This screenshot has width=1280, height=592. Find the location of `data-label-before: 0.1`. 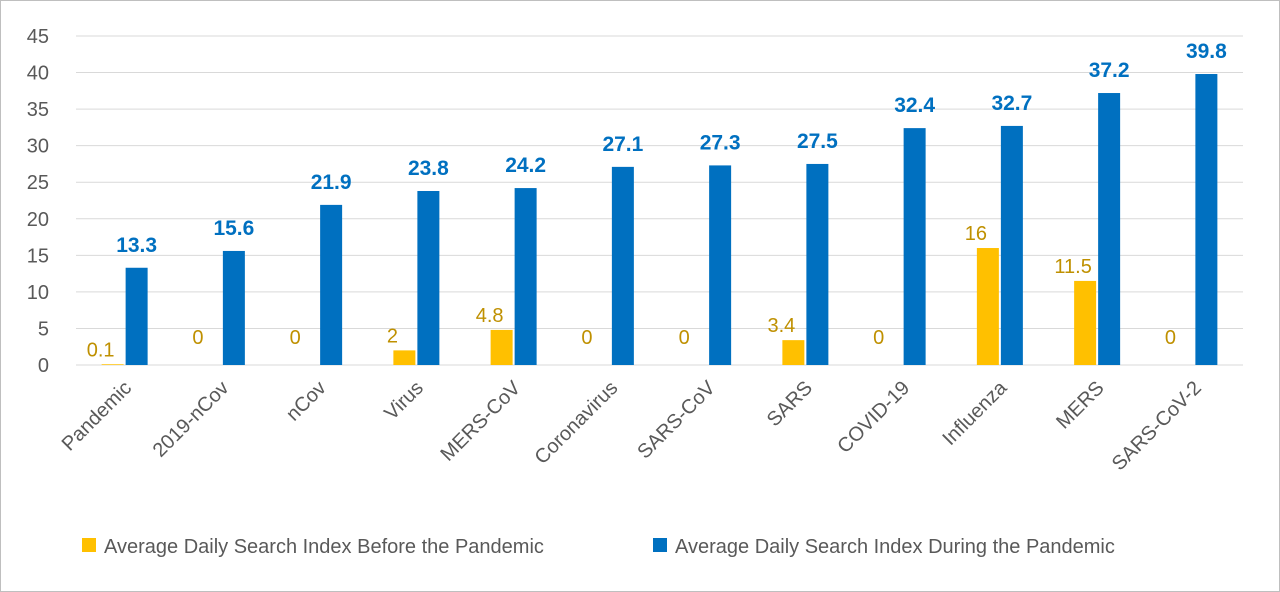

data-label-before: 0.1 is located at coordinates (101, 350).